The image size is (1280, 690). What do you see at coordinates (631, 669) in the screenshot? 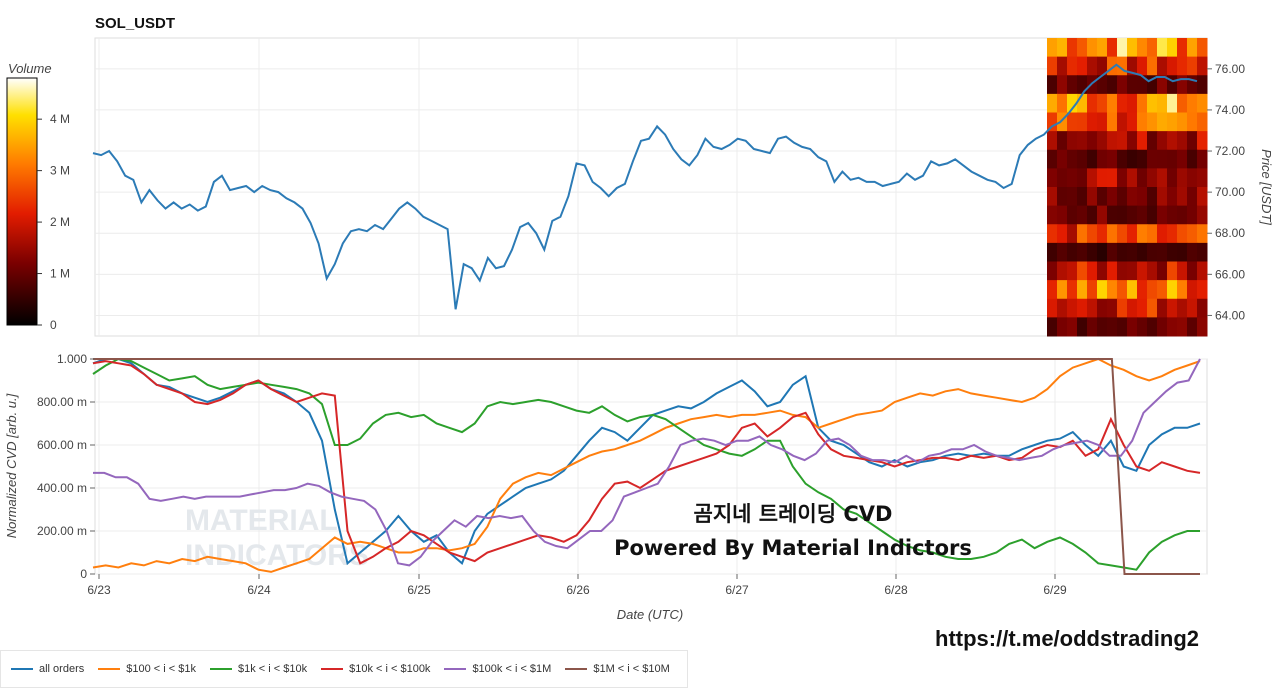
I see `legend-label: $1M < i < $10M` at bounding box center [631, 669].